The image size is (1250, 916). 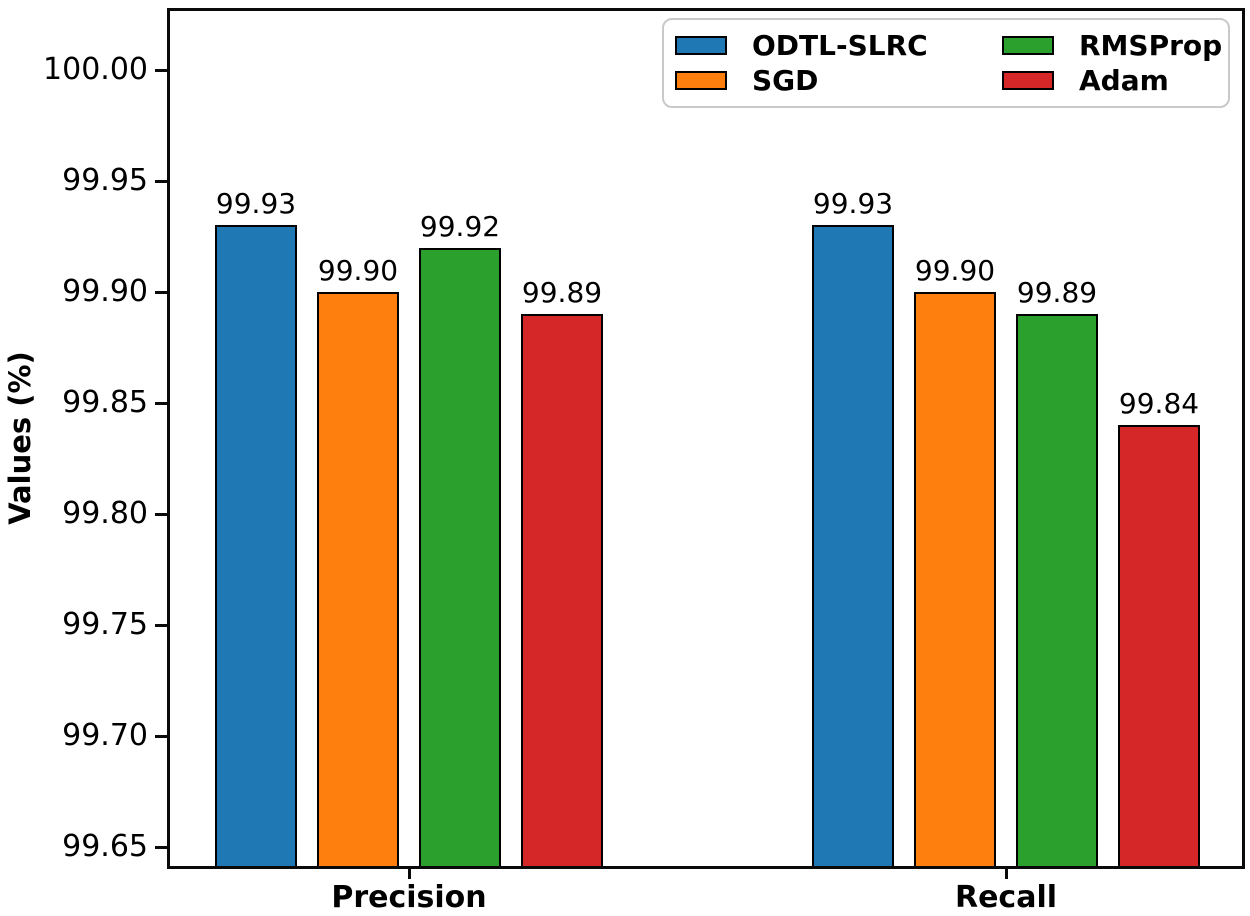 What do you see at coordinates (105, 402) in the screenshot?
I see `y-tick-label: 99.85` at bounding box center [105, 402].